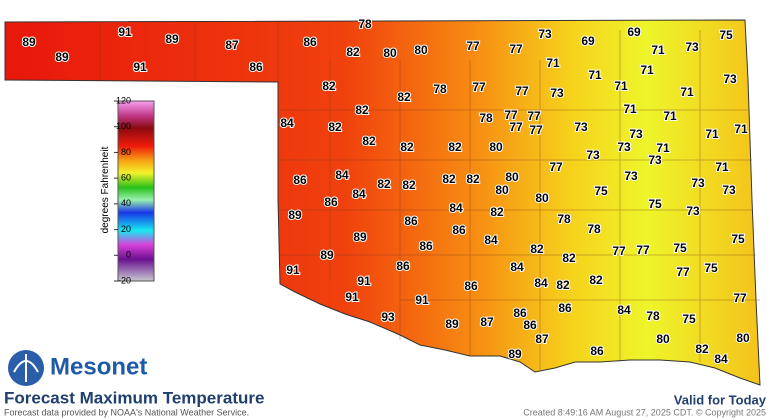 The width and height of the screenshot is (770, 420). What do you see at coordinates (134, 397) in the screenshot?
I see `title: Forecast Maximum Temperature` at bounding box center [134, 397].